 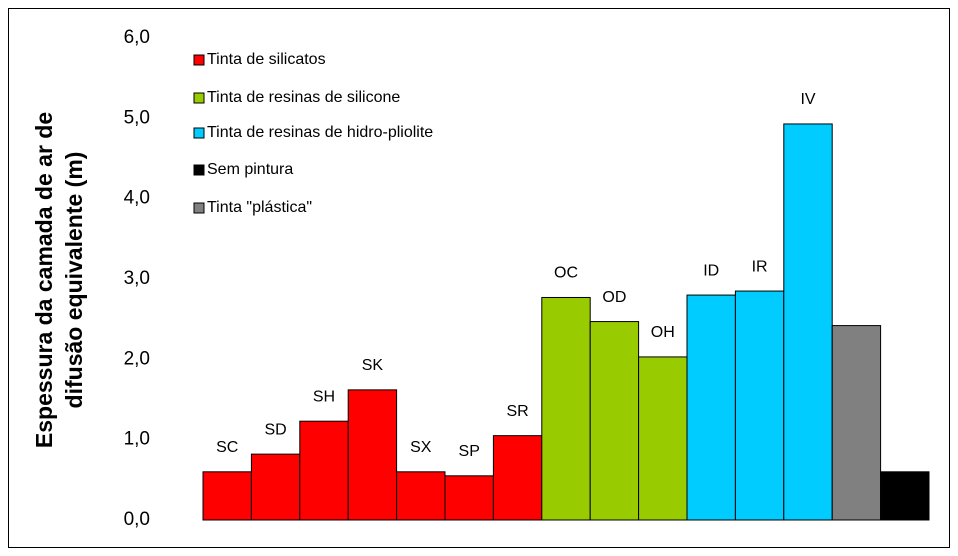 What do you see at coordinates (320, 132) in the screenshot?
I see `legend-label: Tinta de resinas de hidro-pliolite` at bounding box center [320, 132].